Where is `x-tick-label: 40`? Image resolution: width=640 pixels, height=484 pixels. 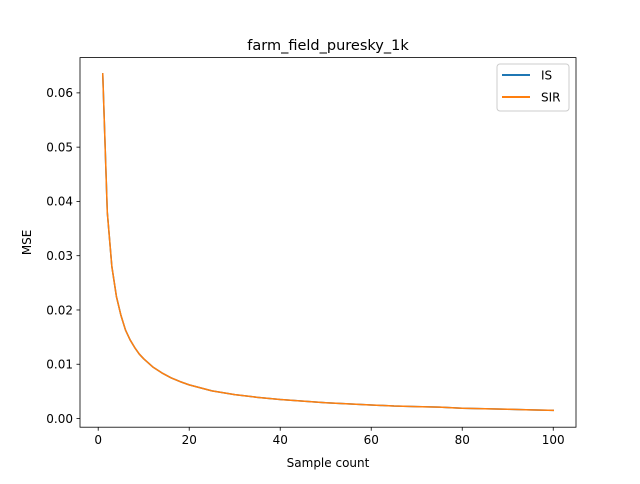 x-tick-label: 40 is located at coordinates (280, 440).